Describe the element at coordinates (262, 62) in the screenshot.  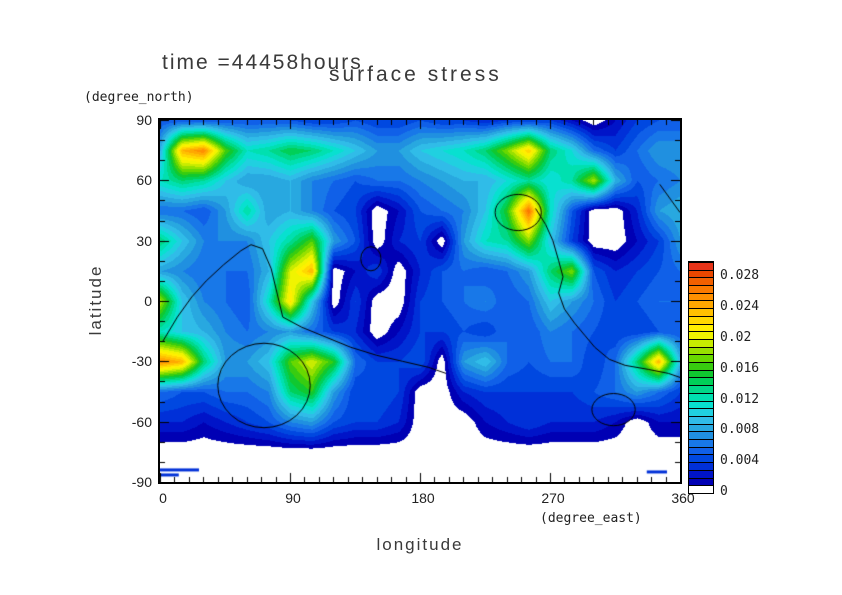
I see `time-annotation: time =44458hours` at that location.